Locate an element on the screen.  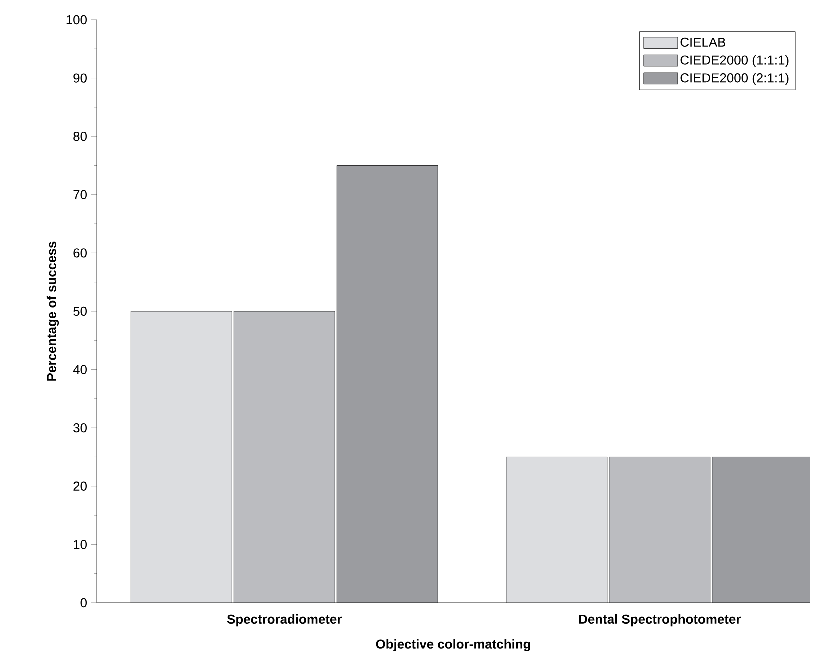
y-tick-label: 10 is located at coordinates (80, 545).